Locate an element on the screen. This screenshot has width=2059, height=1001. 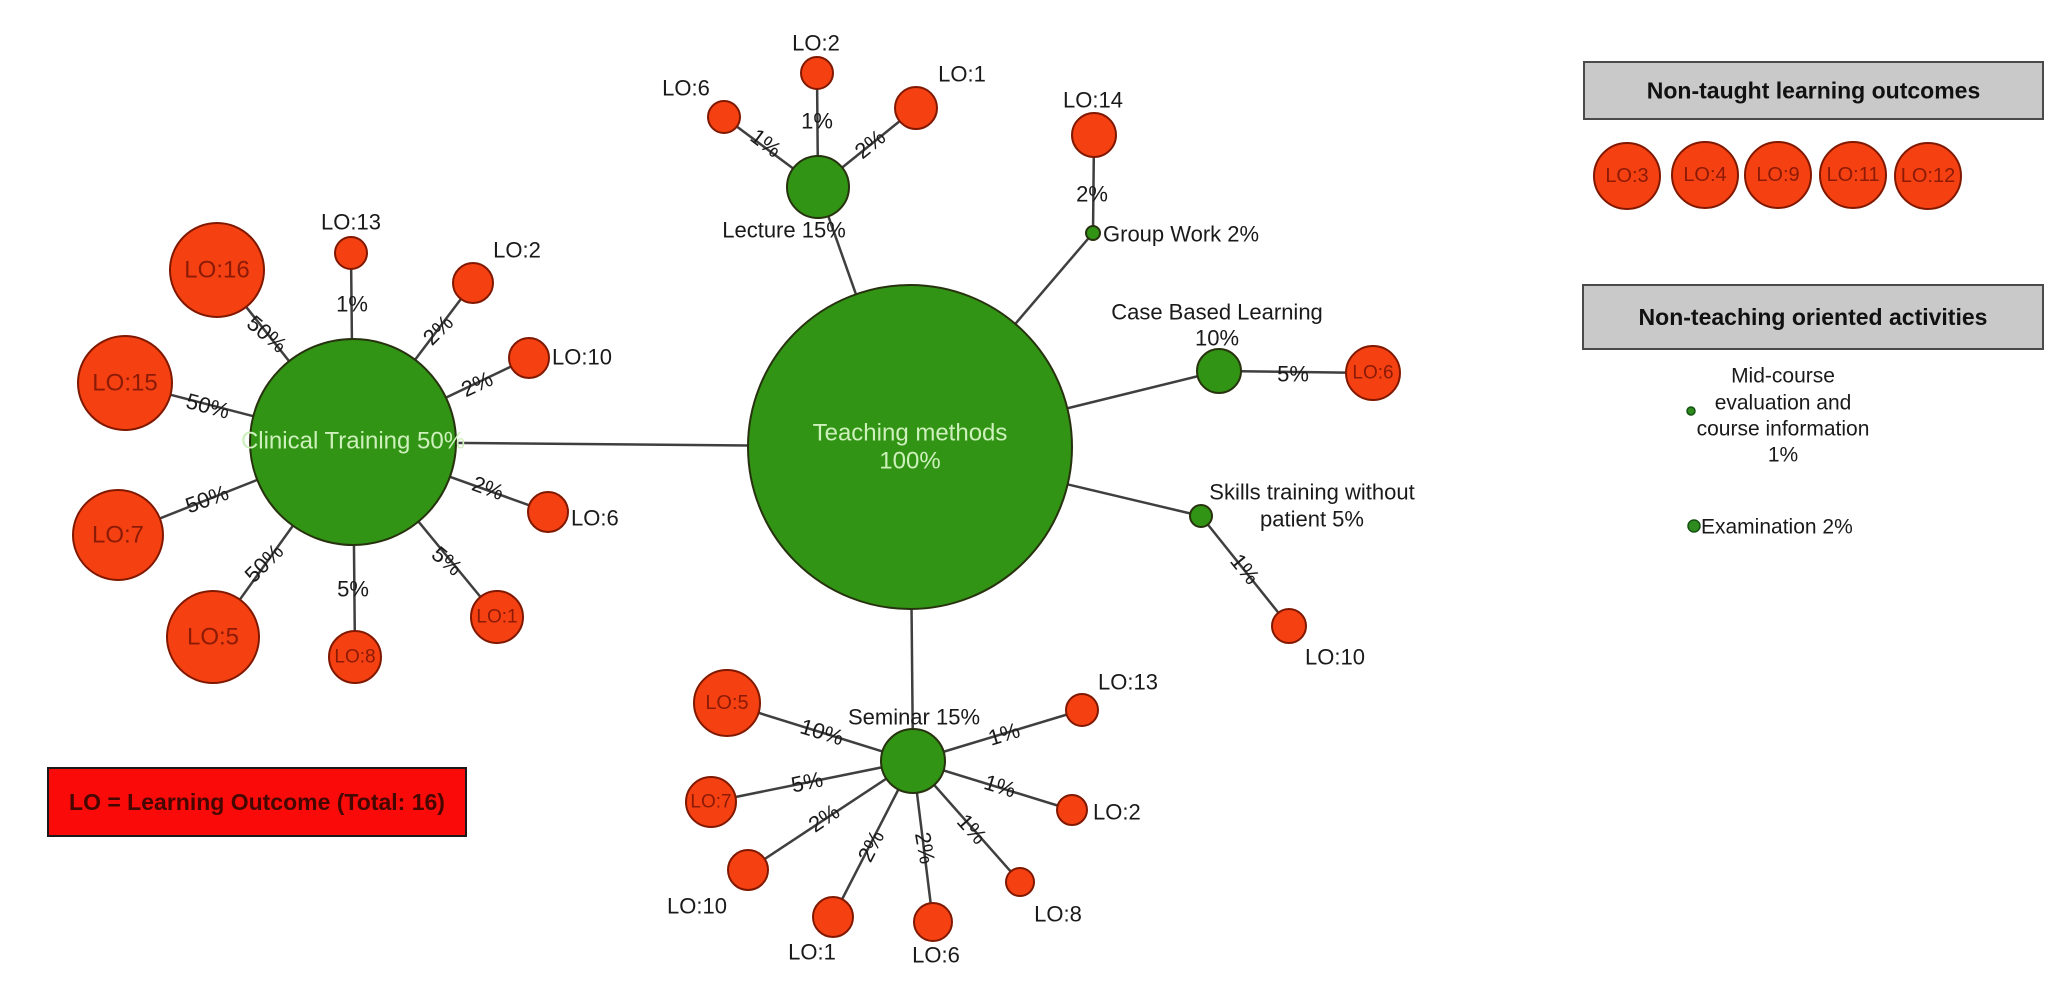
hub-circle-seminar is located at coordinates (913, 761).